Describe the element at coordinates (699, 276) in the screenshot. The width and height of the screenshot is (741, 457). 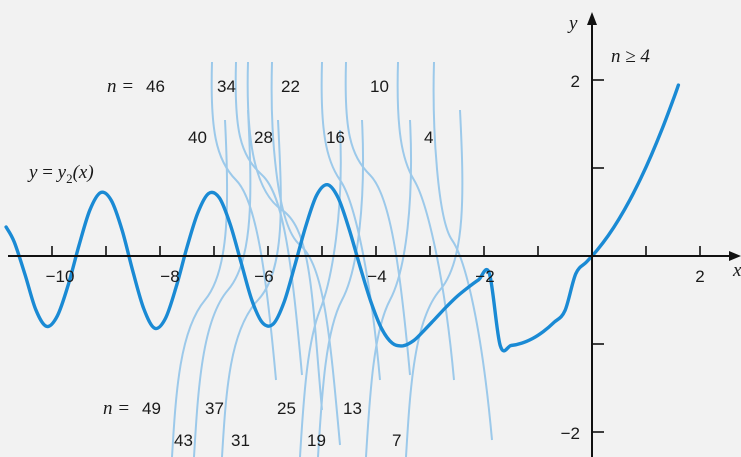
I see `x-tick-label: 2` at that location.